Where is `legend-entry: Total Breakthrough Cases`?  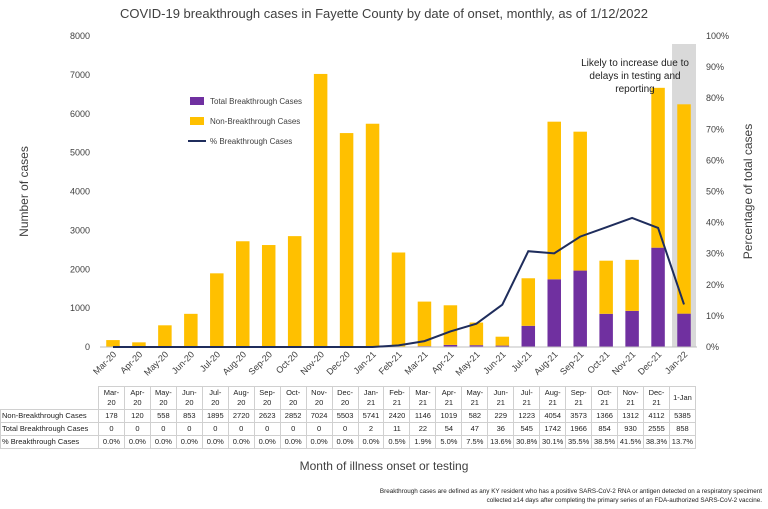
legend-entry: Total Breakthrough Cases is located at coordinates (256, 101).